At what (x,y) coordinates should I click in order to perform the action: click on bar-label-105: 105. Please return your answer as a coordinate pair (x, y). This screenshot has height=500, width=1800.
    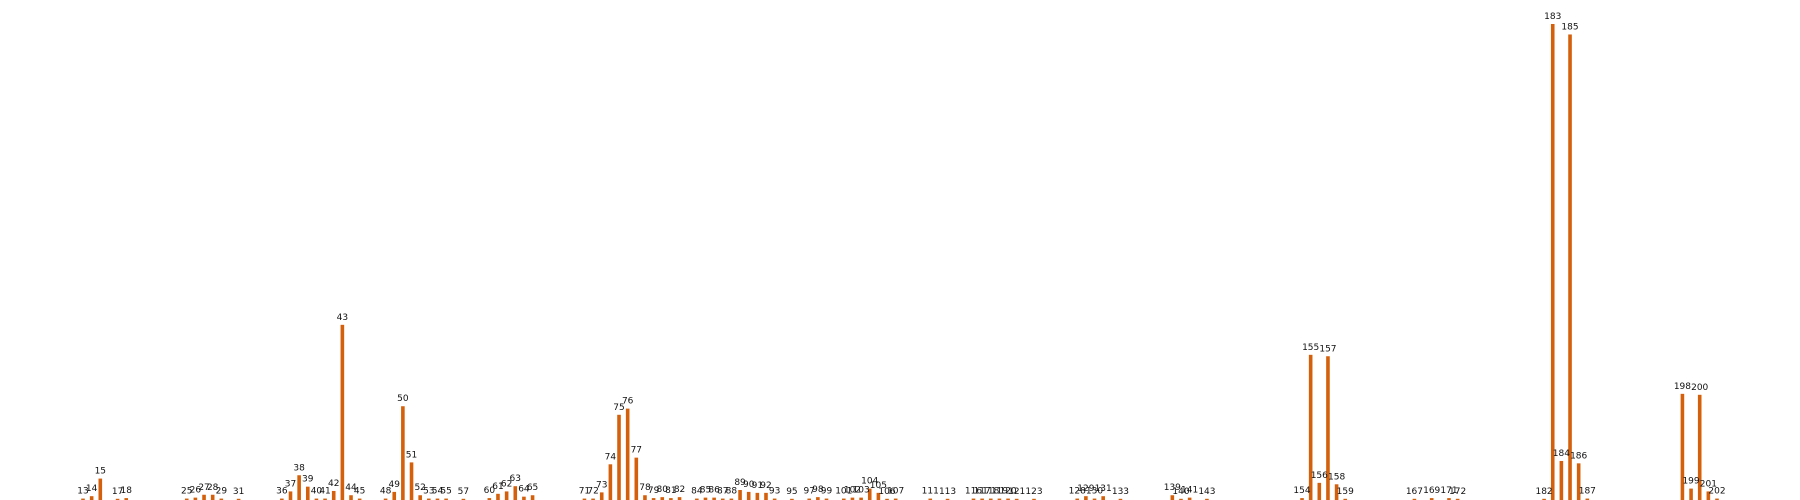
    Looking at the image, I should click on (878, 486).